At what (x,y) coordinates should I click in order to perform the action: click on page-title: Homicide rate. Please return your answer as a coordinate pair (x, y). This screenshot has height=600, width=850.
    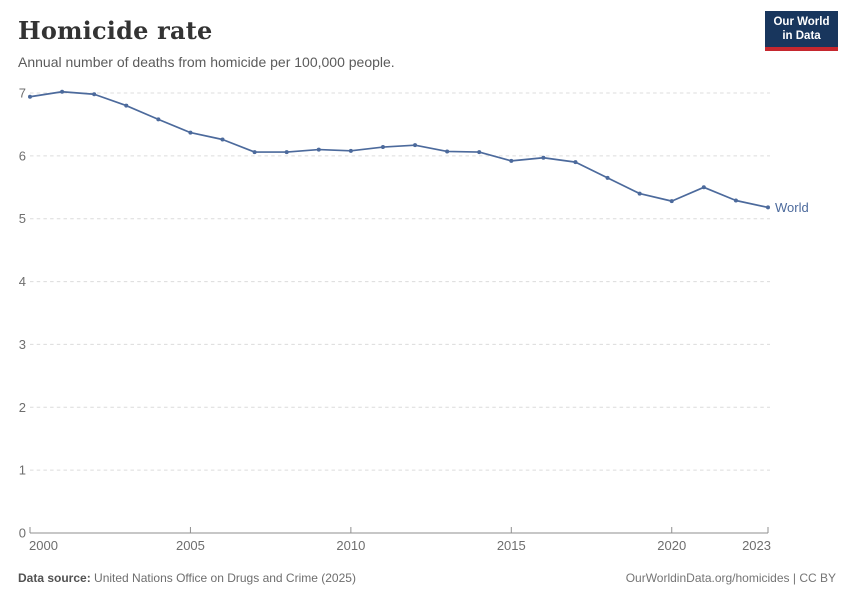
    Looking at the image, I should click on (115, 30).